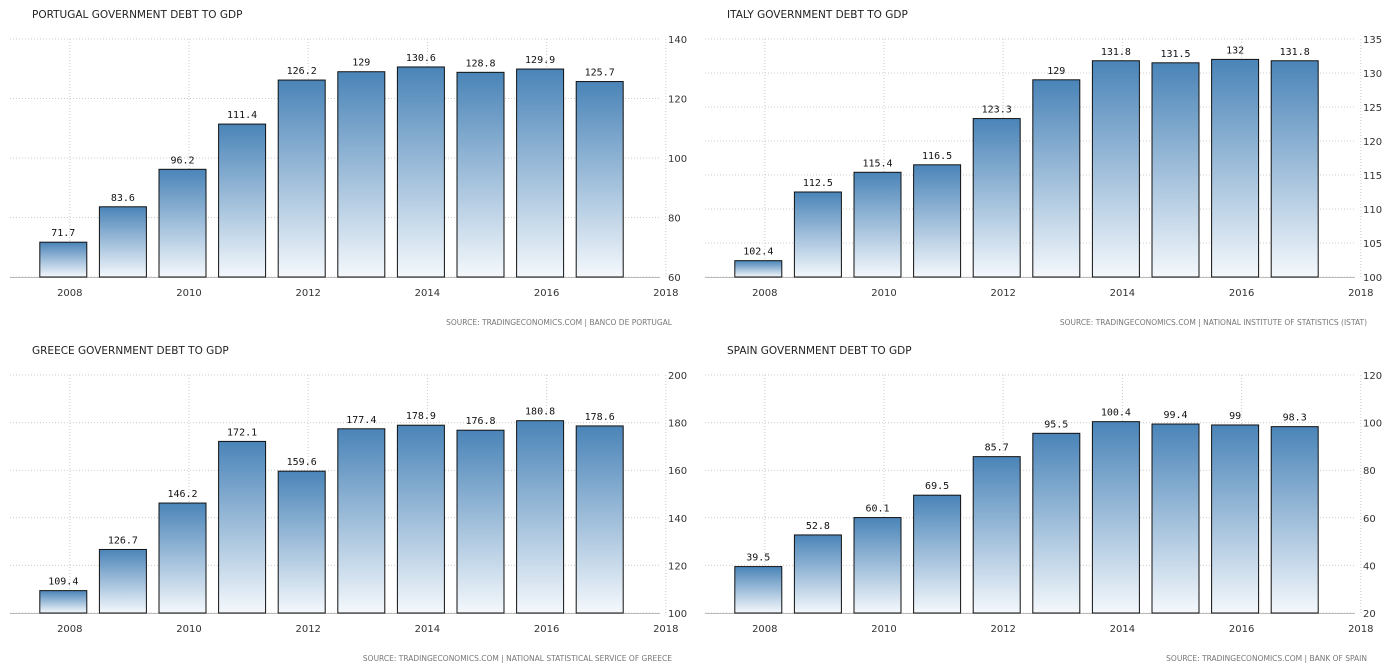 The image size is (1390, 672). Describe the element at coordinates (480, 63) in the screenshot. I see `data-label: 128.8` at that location.